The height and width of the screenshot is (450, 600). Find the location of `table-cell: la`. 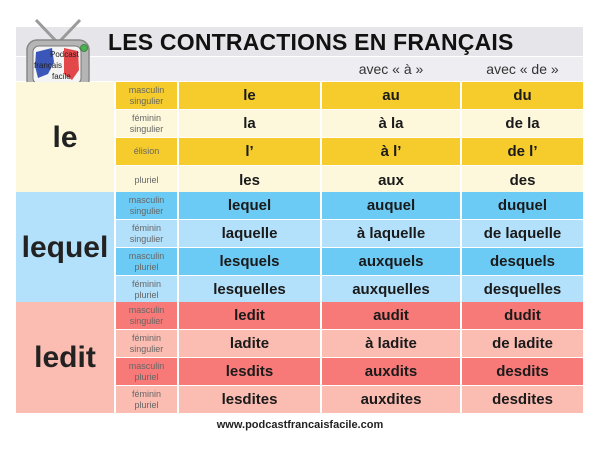

table-cell: la is located at coordinates (249, 123).